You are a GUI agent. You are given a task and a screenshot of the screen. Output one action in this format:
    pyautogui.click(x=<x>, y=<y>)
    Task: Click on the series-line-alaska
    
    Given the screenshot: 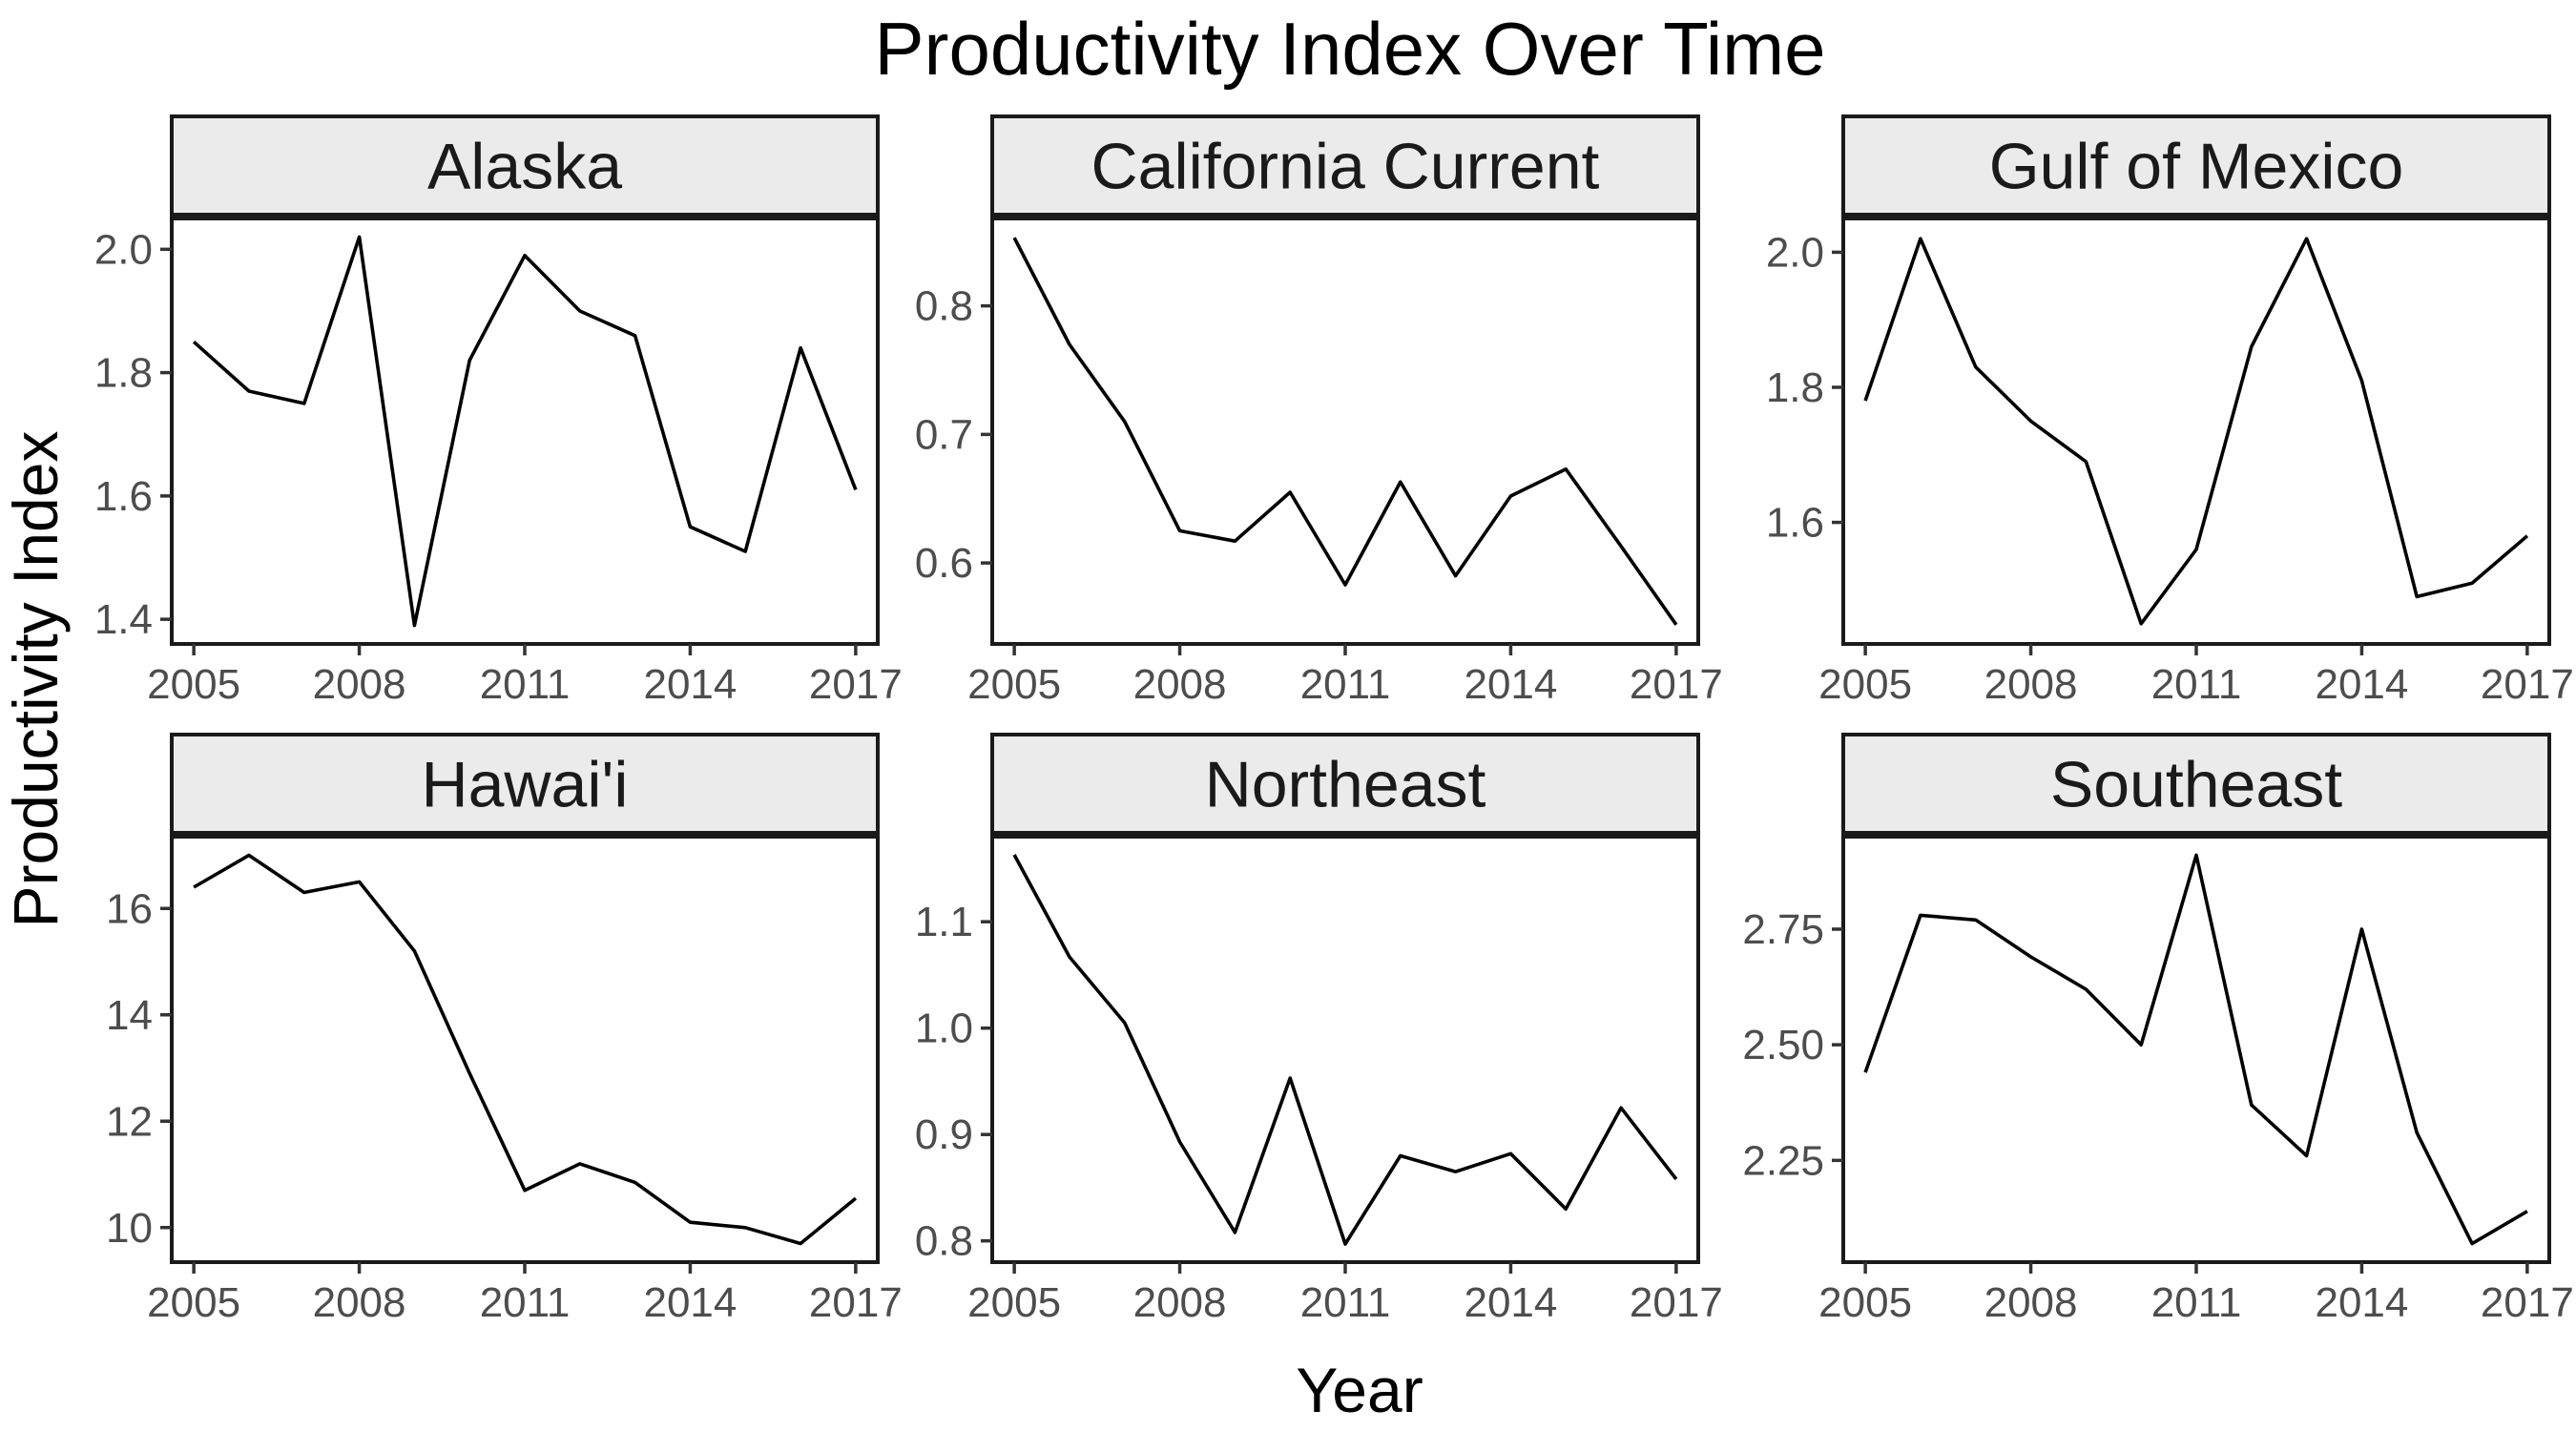 What is the action you would take?
    pyautogui.click(x=525, y=431)
    